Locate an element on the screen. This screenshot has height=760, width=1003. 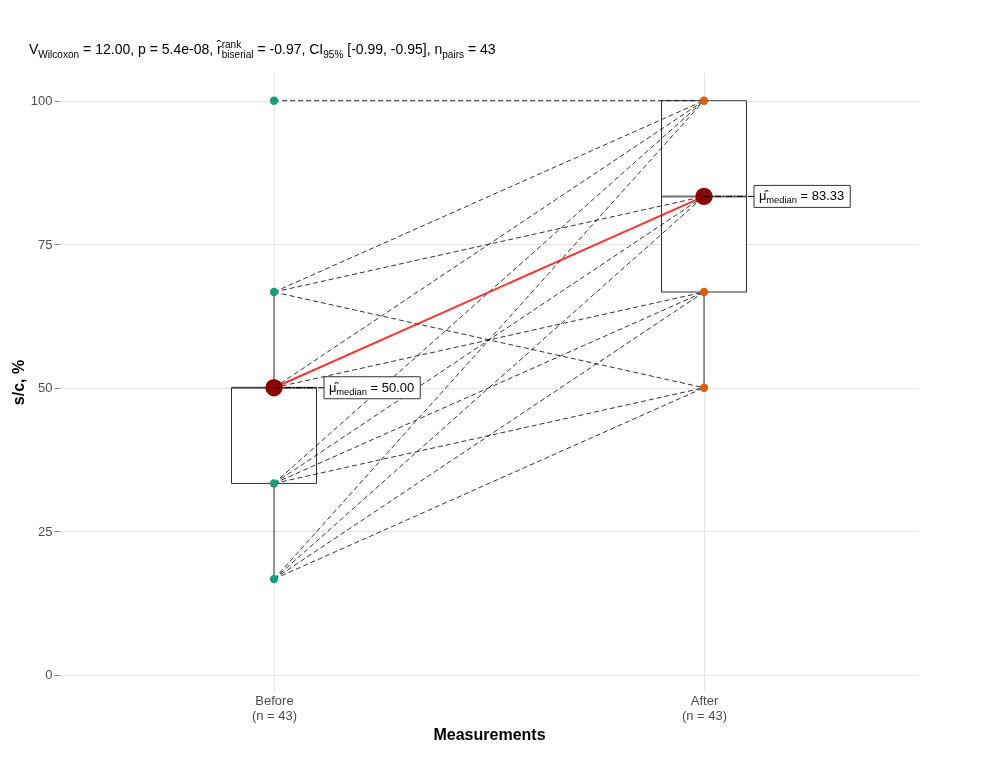
x-axis-title: Measurements is located at coordinates (489, 734).